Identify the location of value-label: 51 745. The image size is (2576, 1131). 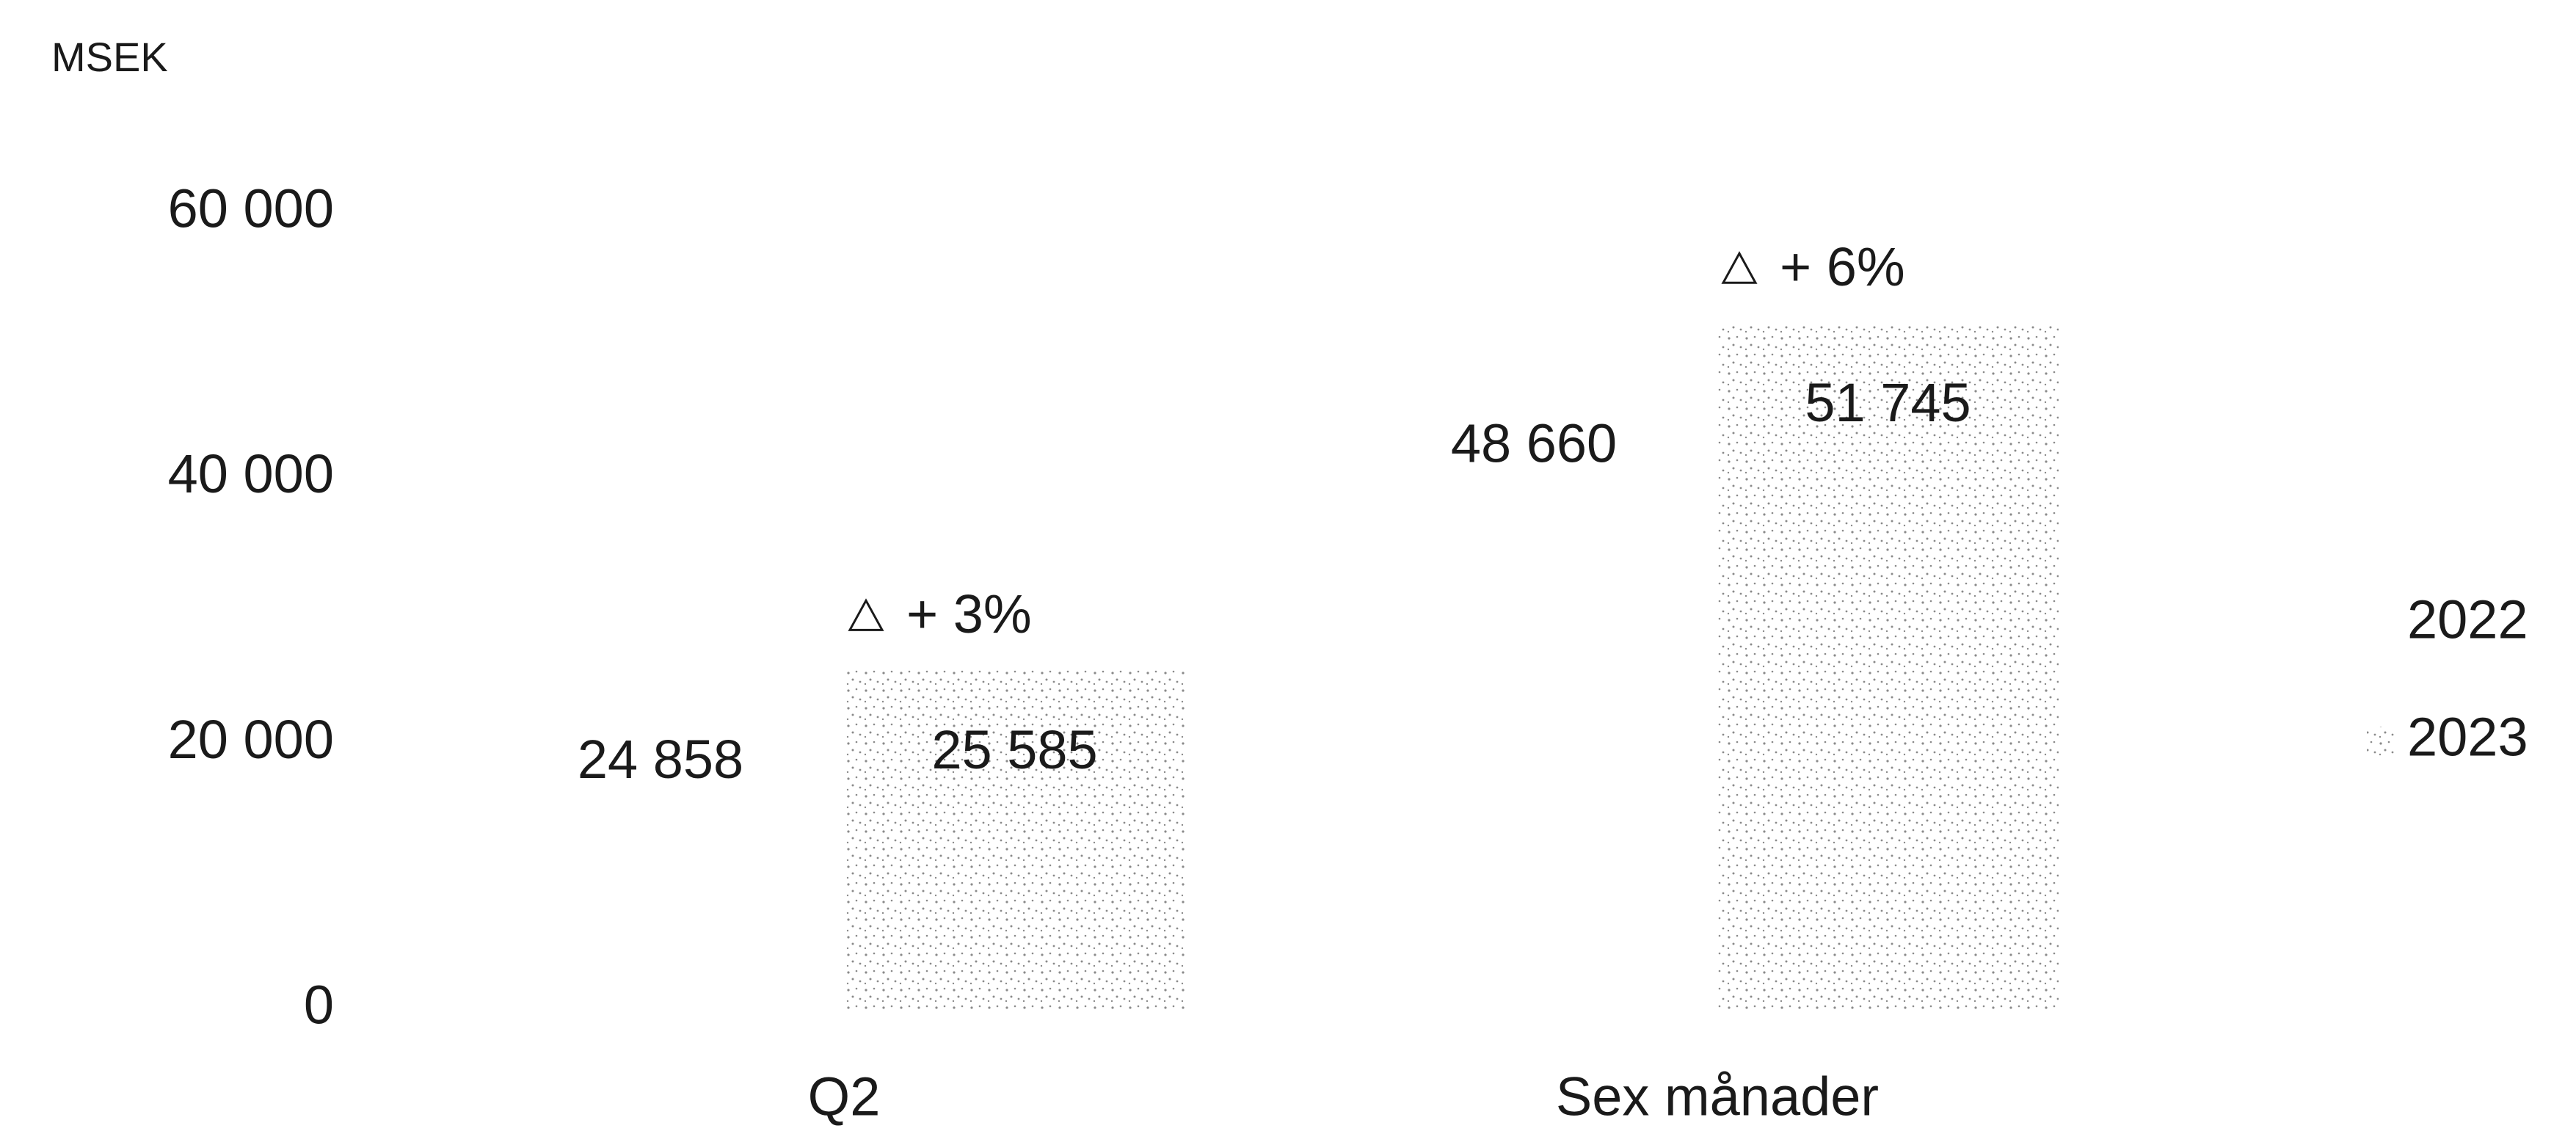
(1888, 402).